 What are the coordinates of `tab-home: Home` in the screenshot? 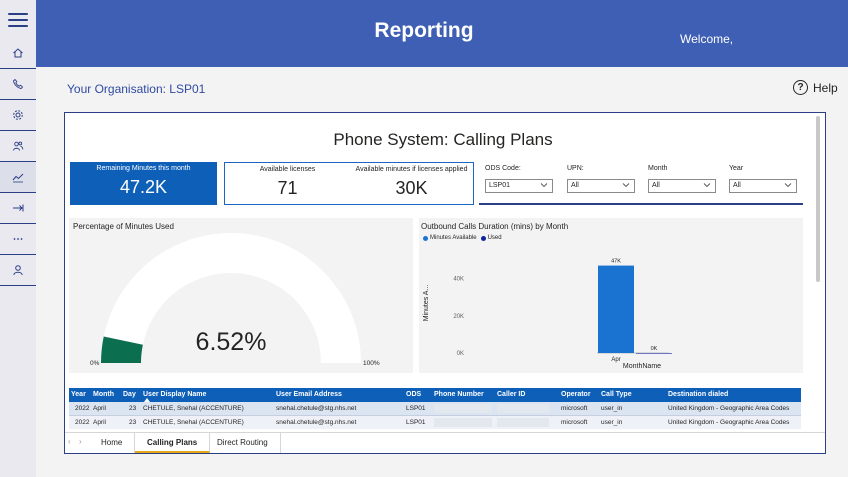 It's located at (112, 443).